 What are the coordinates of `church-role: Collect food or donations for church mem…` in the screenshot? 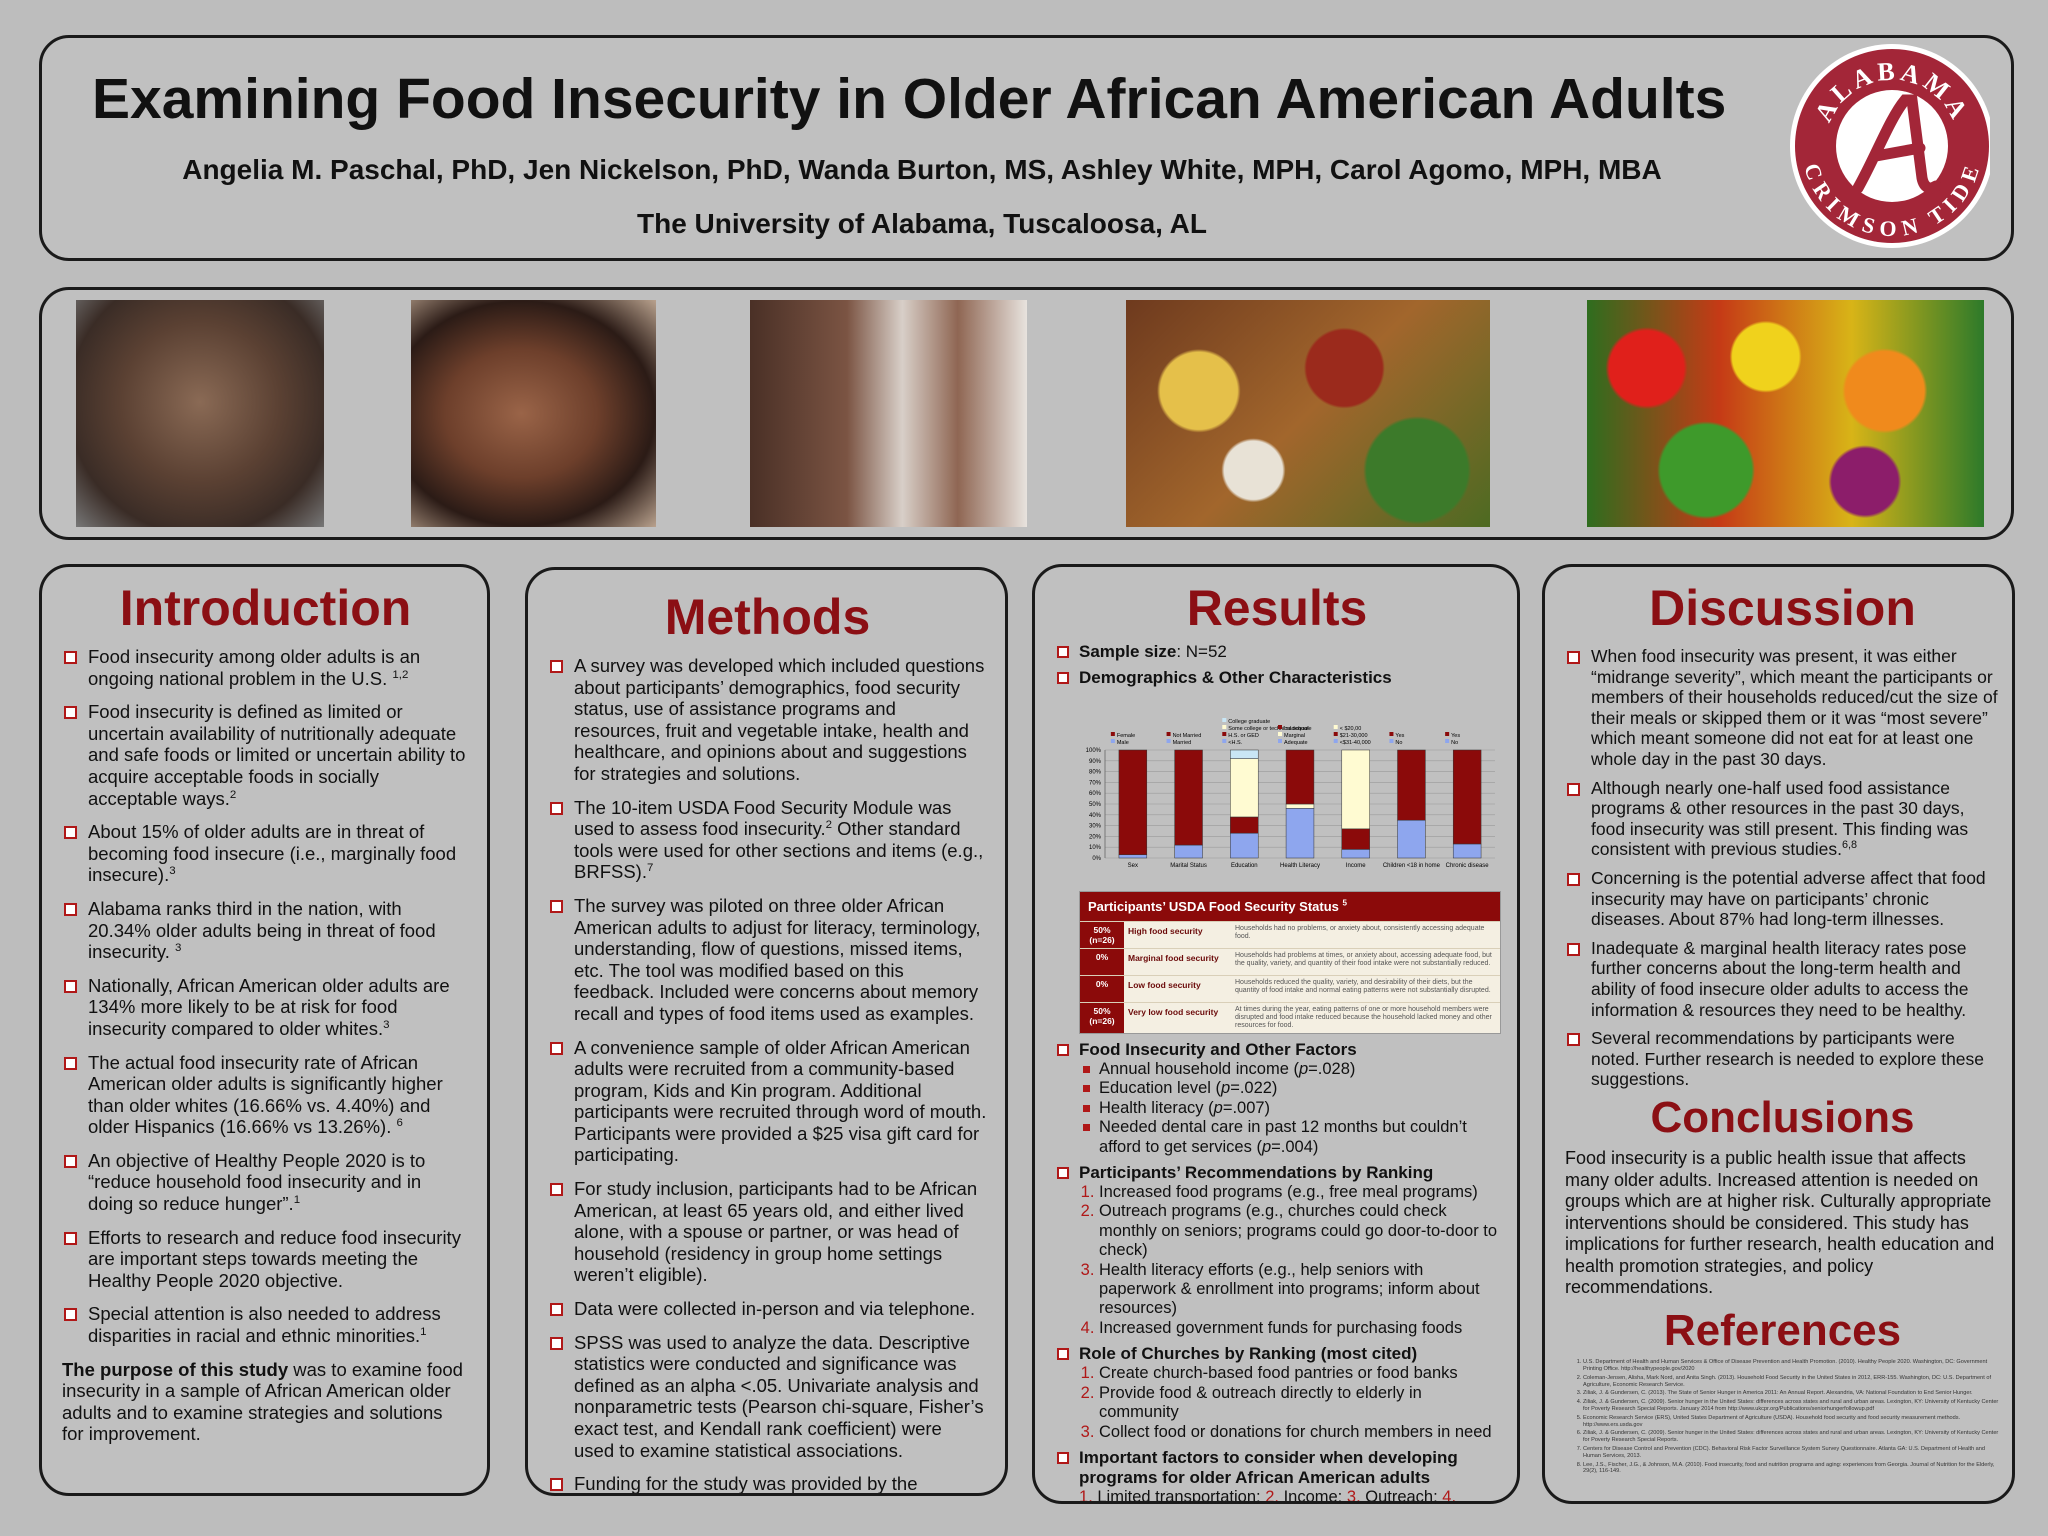 It's located at (1299, 1432).